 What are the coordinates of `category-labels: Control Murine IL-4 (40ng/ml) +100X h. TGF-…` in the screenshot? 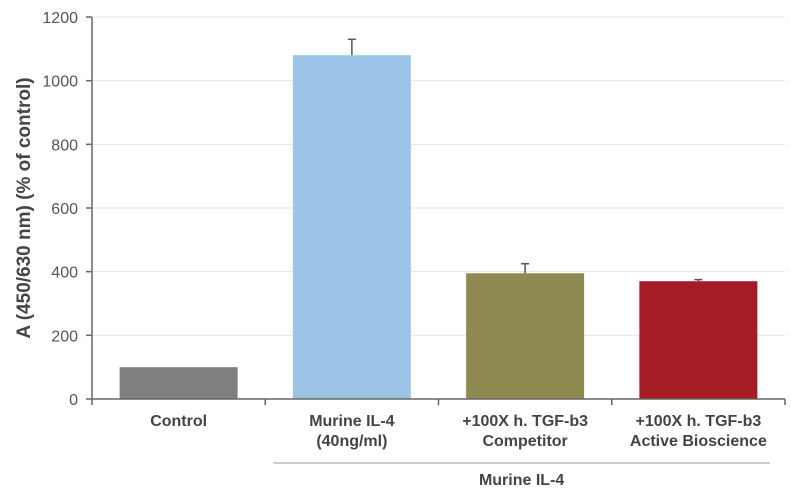 It's located at (458, 431).